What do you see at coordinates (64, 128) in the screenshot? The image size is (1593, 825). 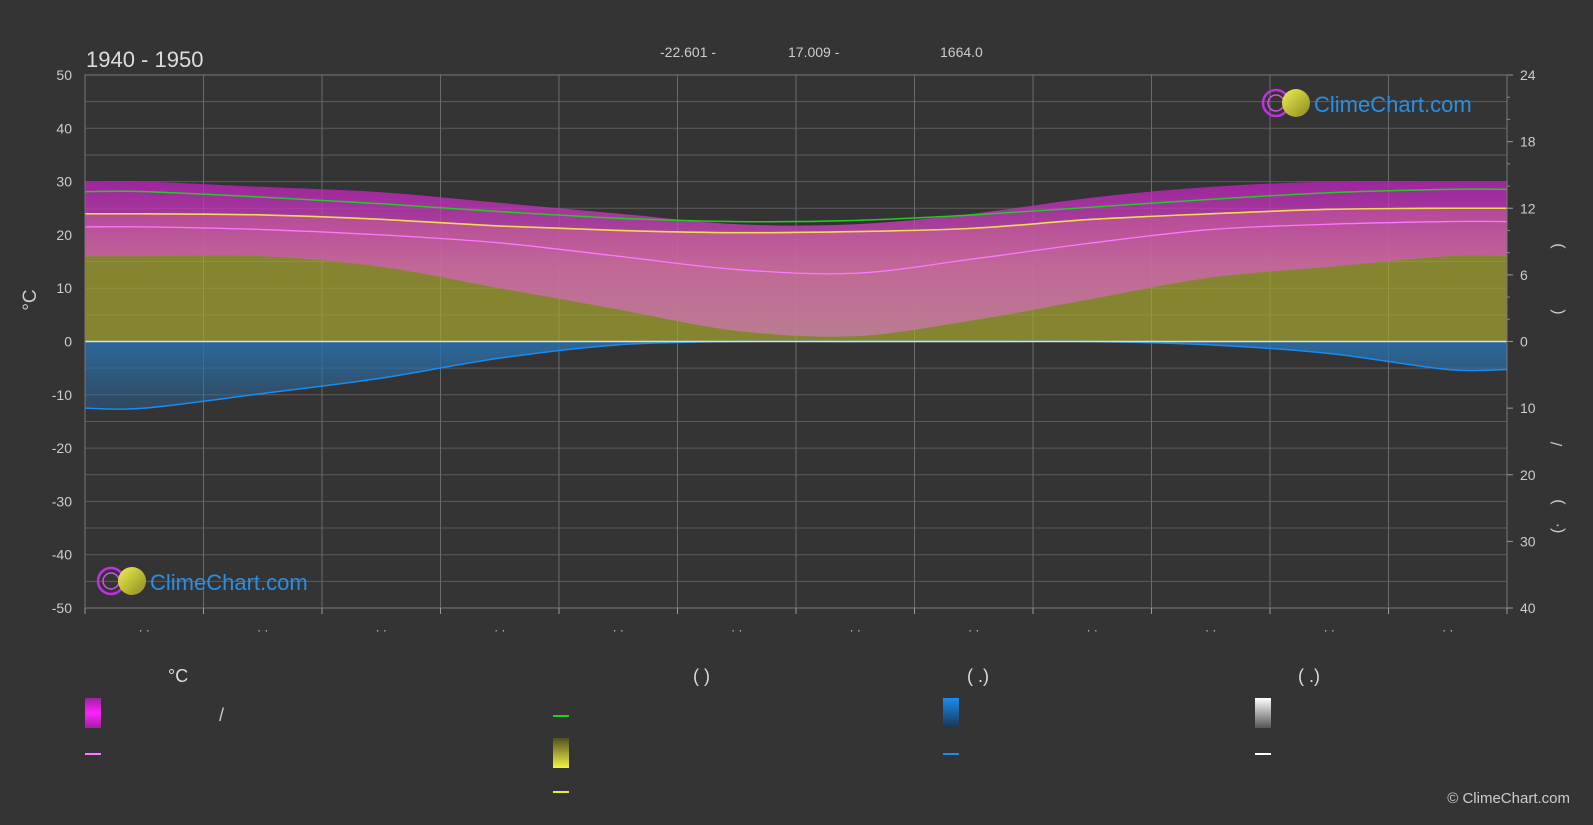 I see `left-tick-label: 40` at bounding box center [64, 128].